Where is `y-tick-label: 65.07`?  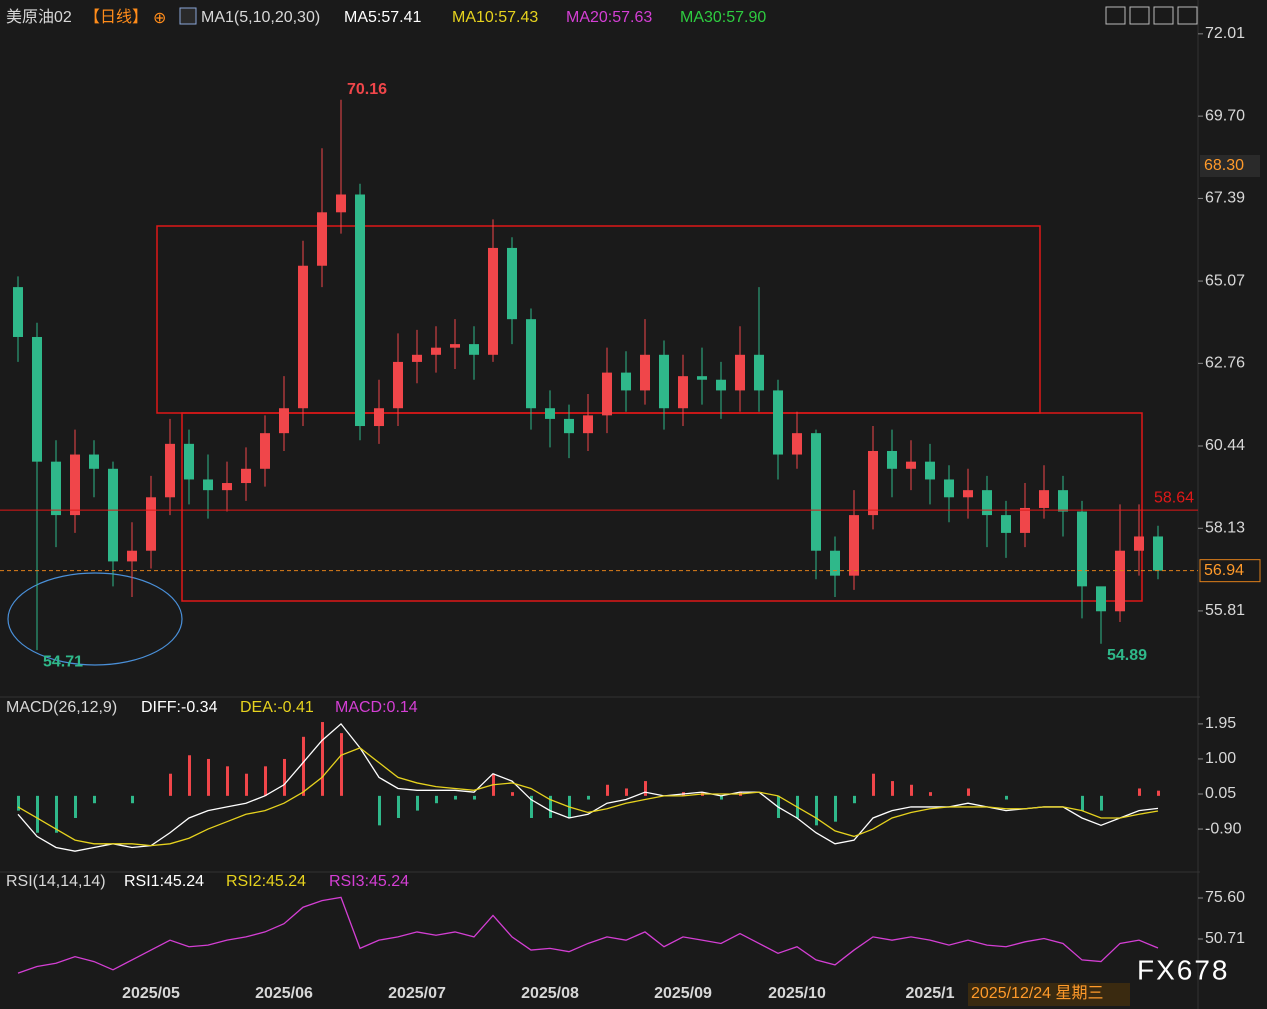 y-tick-label: 65.07 is located at coordinates (1225, 280).